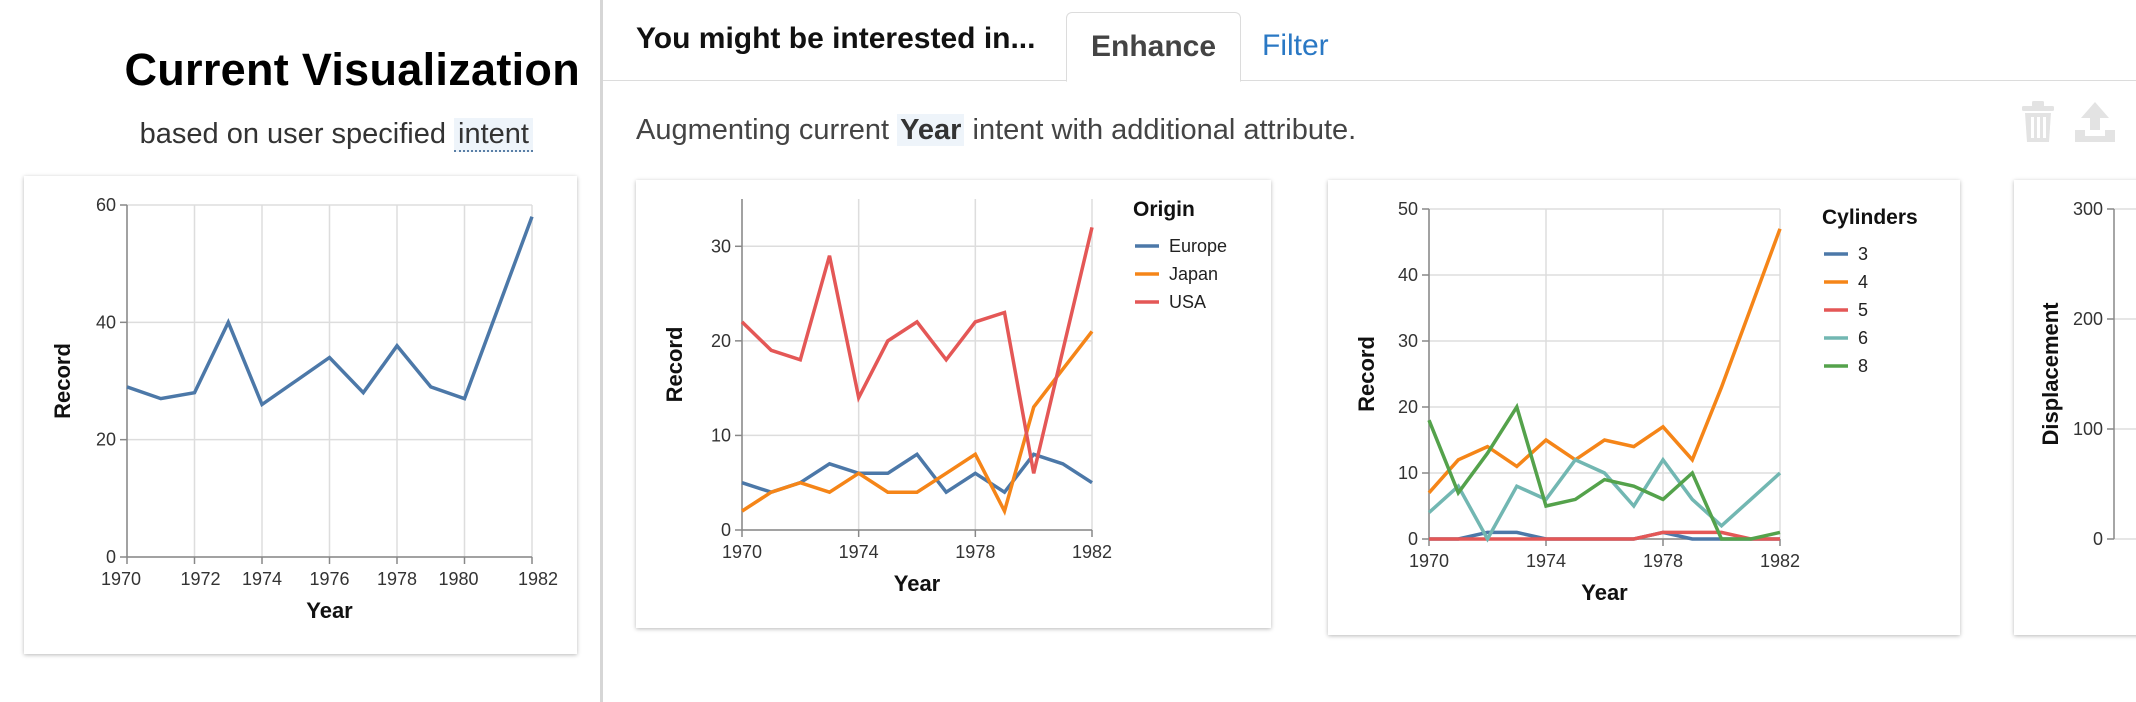  Describe the element at coordinates (1863, 310) in the screenshot. I see `legend-item-label: 5` at that location.